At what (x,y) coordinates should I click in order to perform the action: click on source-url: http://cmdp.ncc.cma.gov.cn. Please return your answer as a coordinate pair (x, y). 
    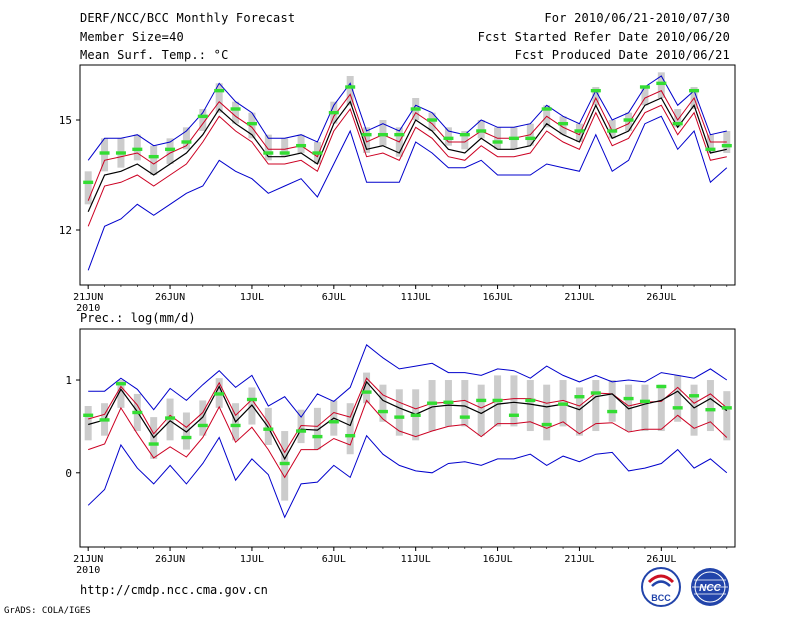
    Looking at the image, I should click on (174, 590).